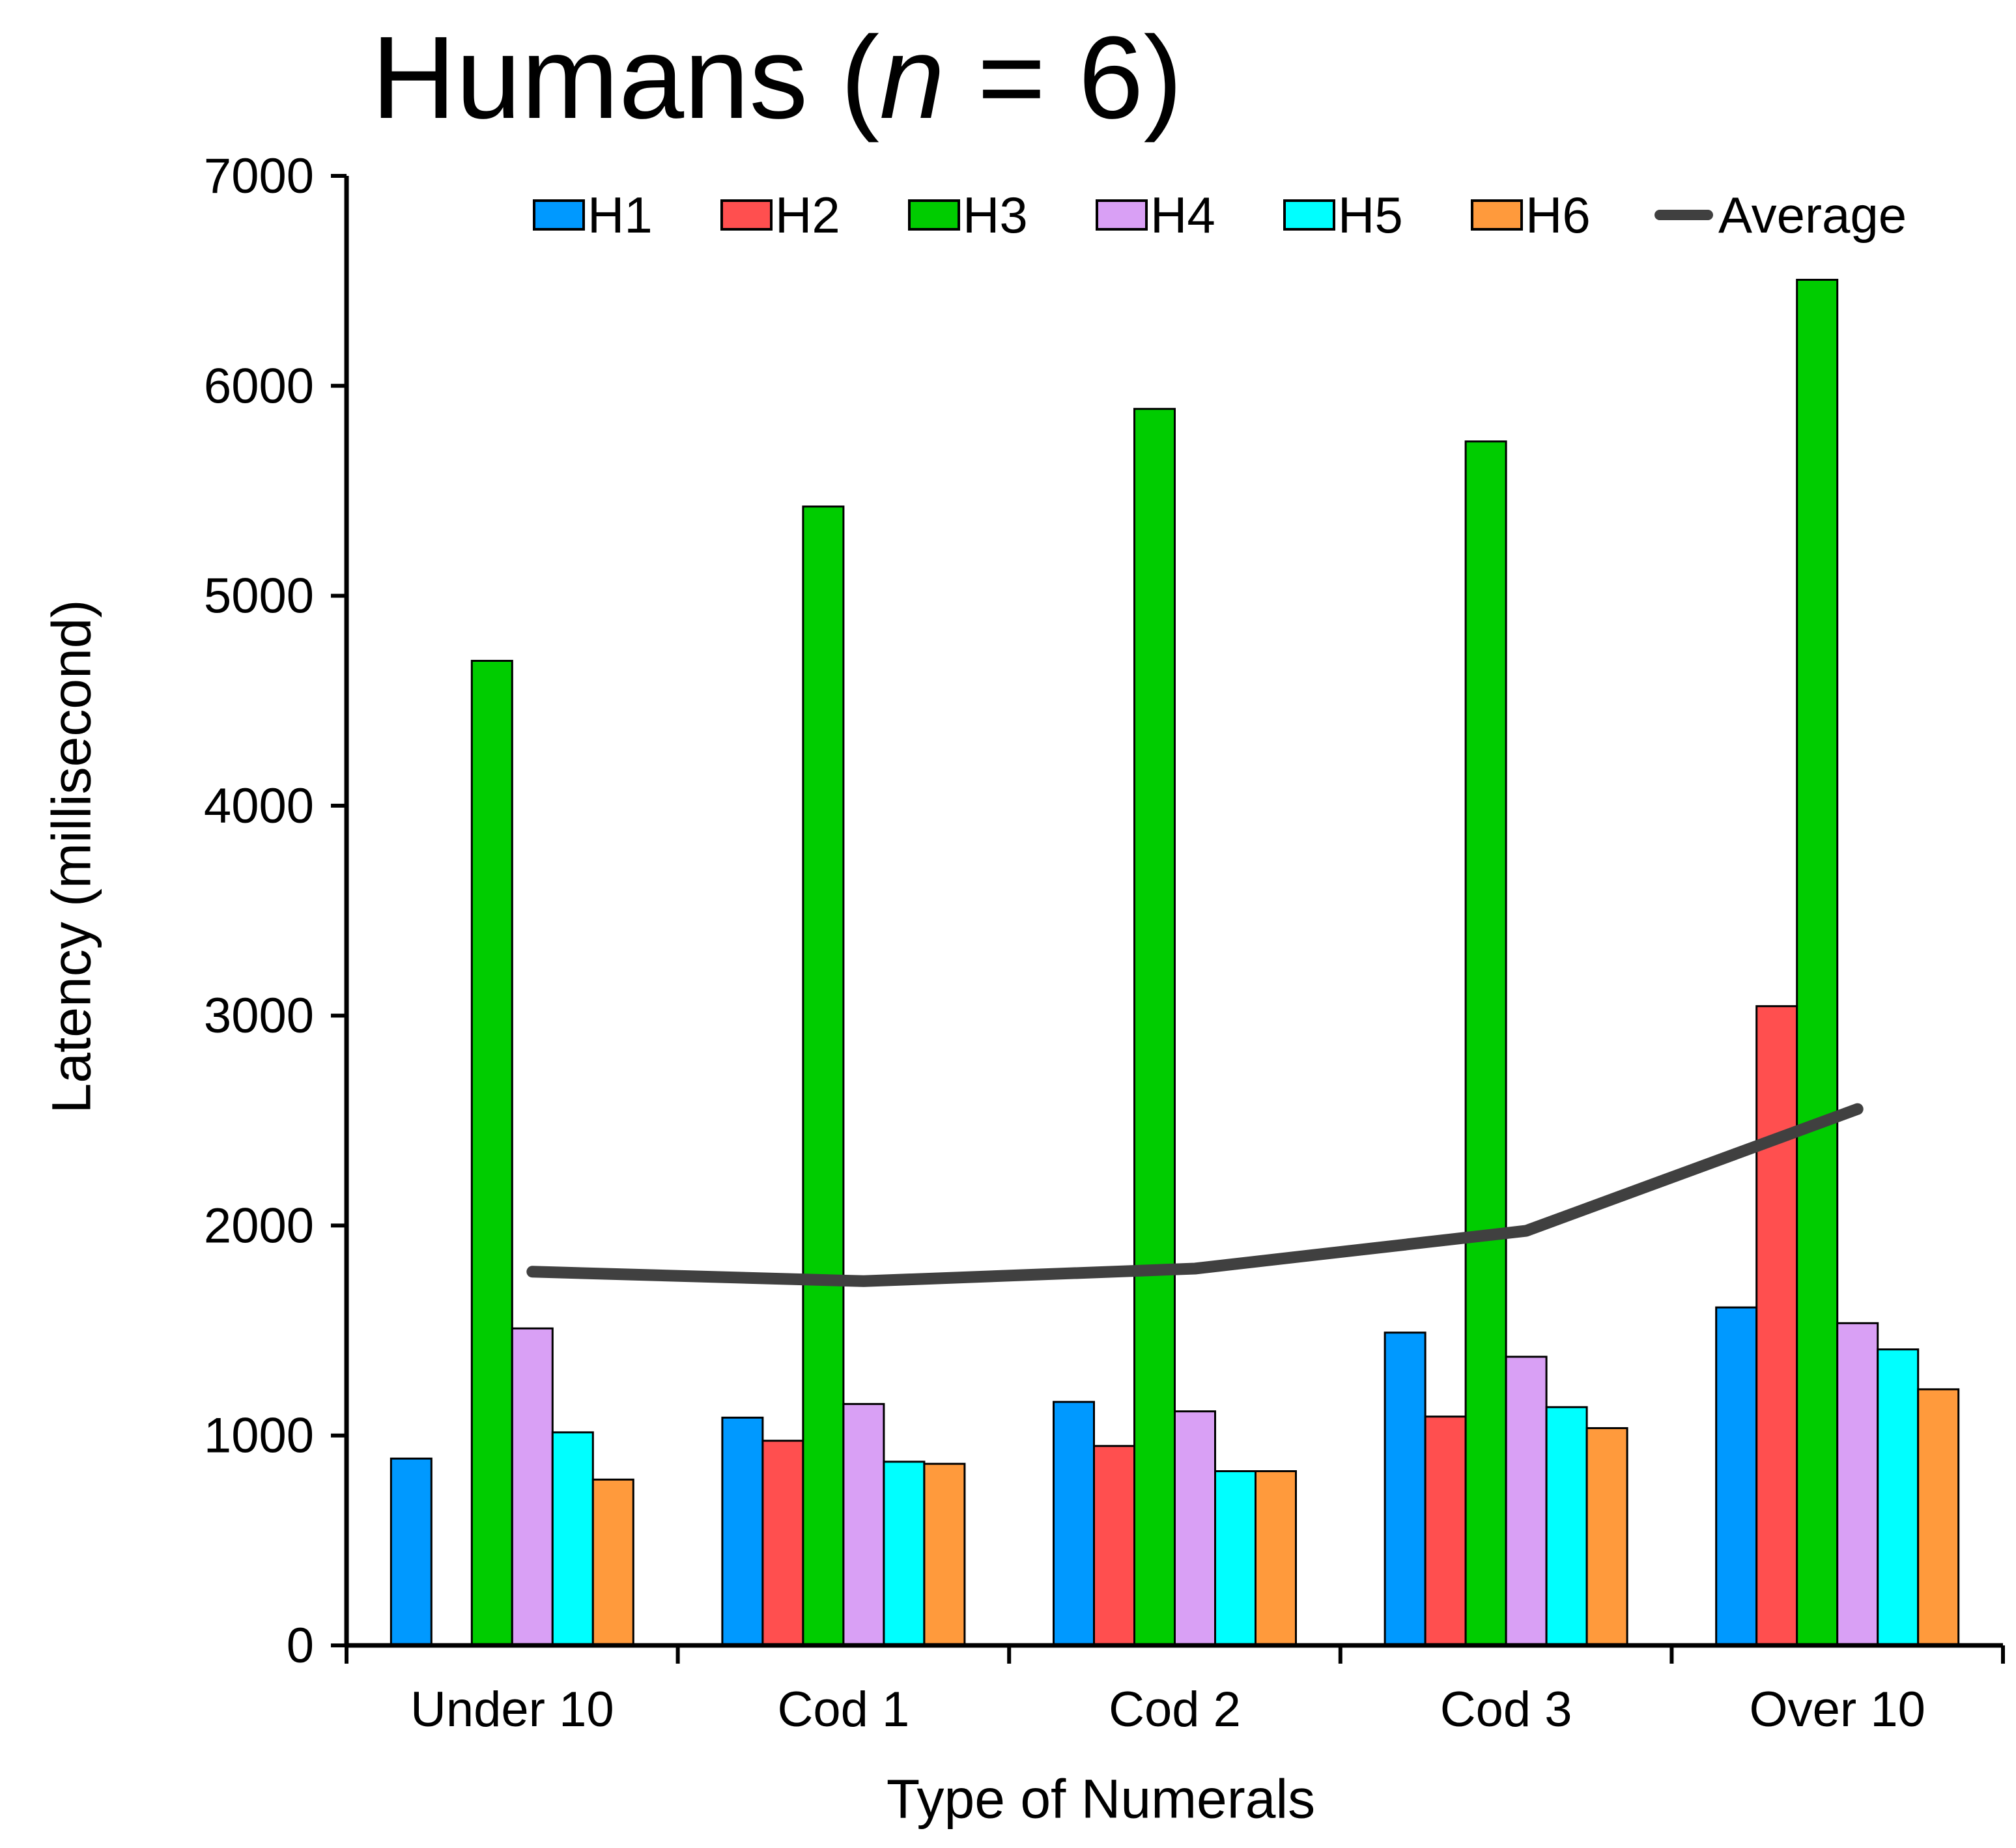 This screenshot has width=2016, height=1848. Describe the element at coordinates (620, 215) in the screenshot. I see `legend-label-h1: H1` at that location.